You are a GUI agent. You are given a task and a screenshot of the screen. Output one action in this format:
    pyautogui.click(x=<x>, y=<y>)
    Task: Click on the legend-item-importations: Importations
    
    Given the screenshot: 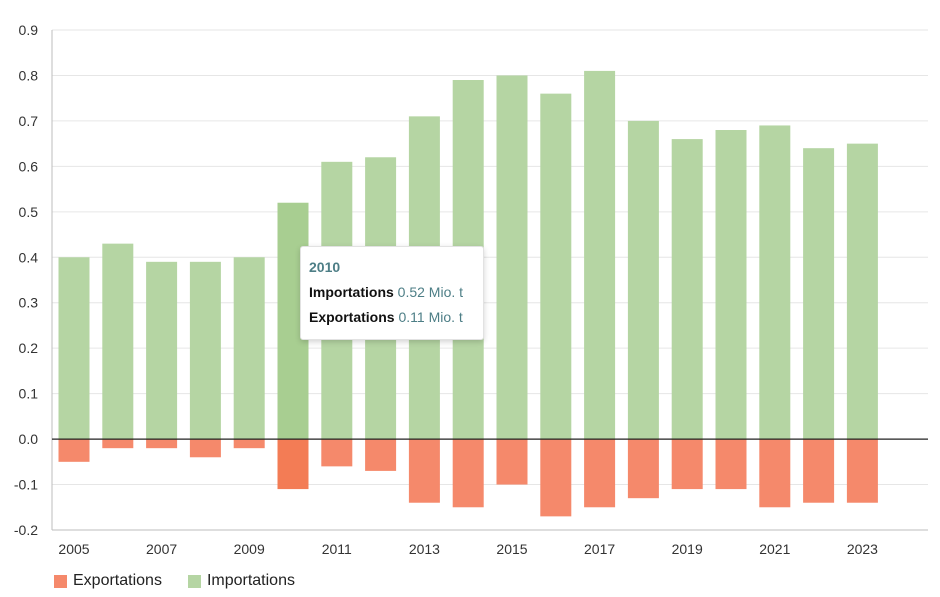 What is the action you would take?
    pyautogui.click(x=241, y=581)
    